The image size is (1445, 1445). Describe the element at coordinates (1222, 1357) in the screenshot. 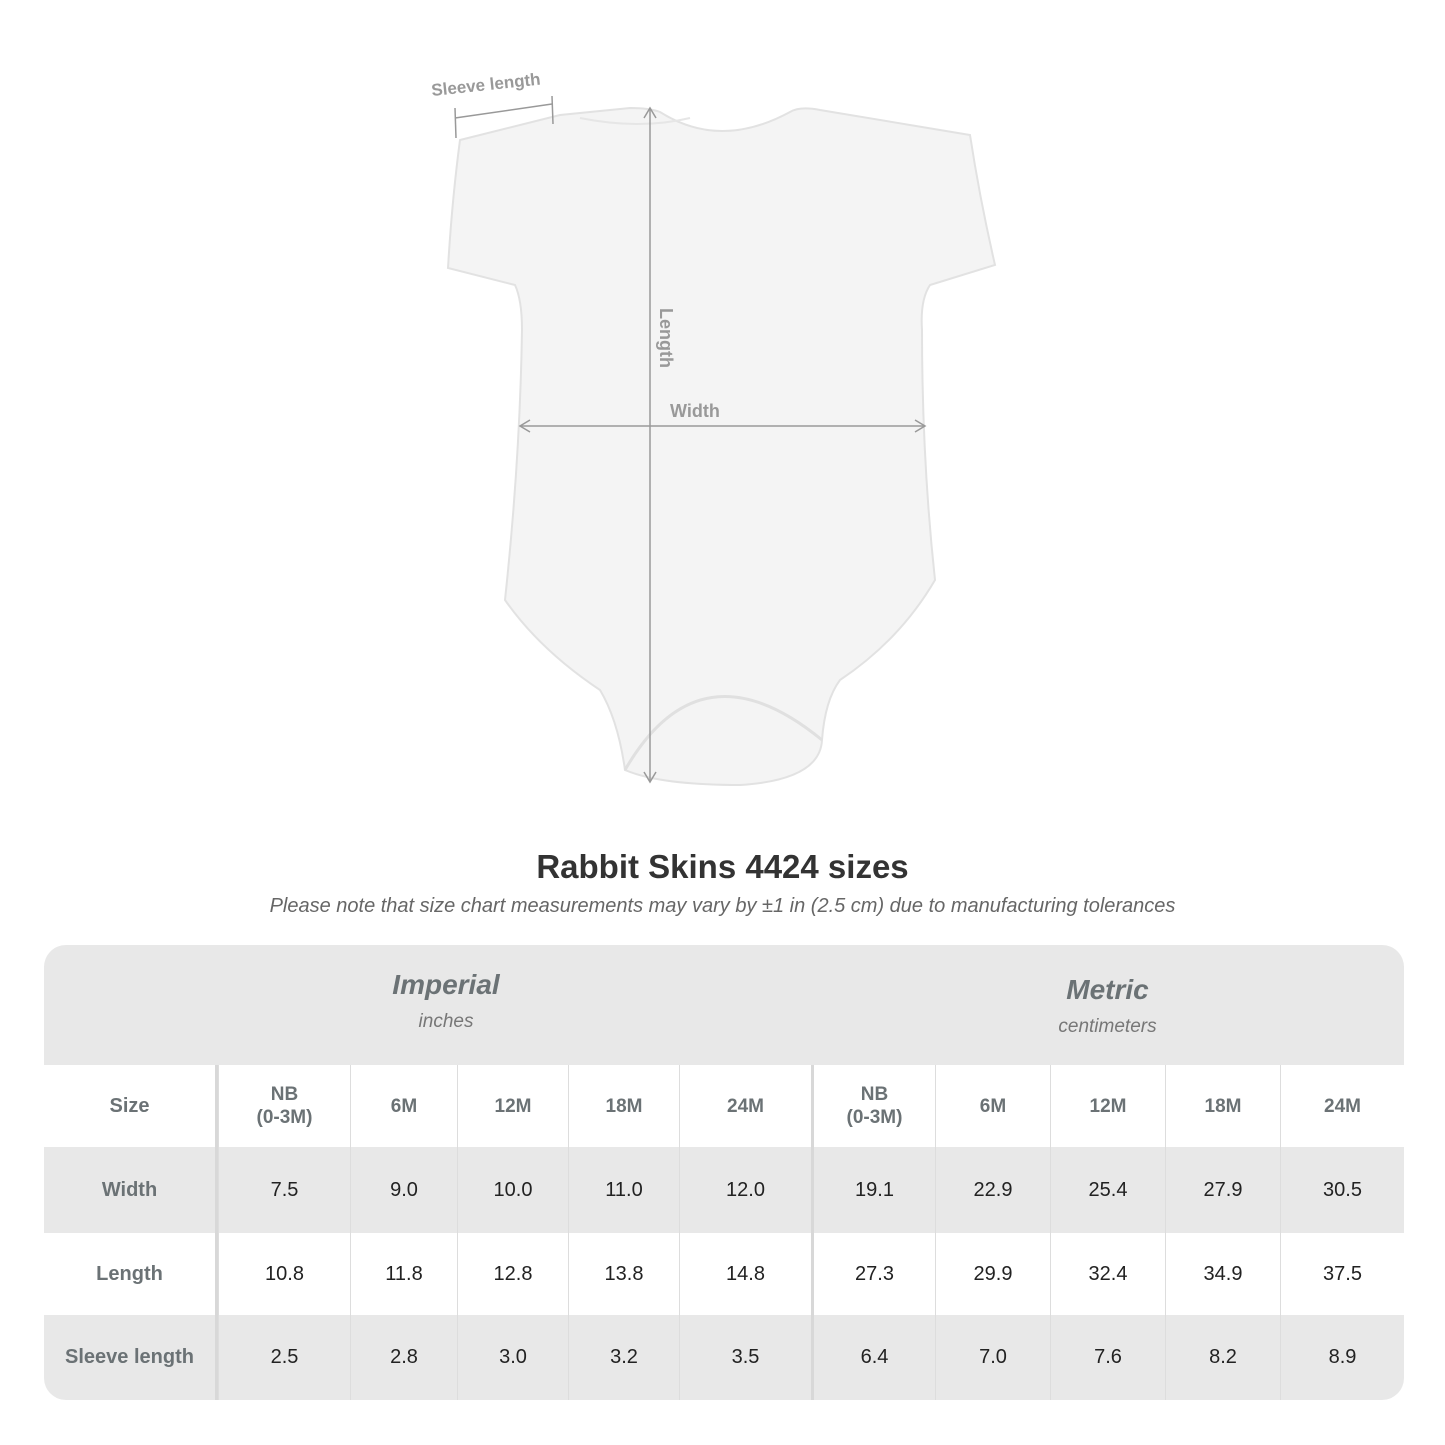

I see `value-cell: 8.2` at that location.